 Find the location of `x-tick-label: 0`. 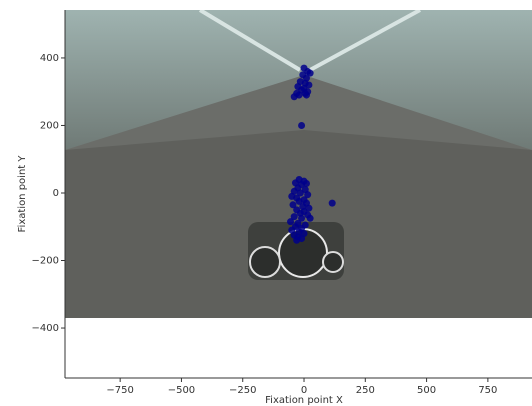

x-tick-label: 0 is located at coordinates (304, 390).